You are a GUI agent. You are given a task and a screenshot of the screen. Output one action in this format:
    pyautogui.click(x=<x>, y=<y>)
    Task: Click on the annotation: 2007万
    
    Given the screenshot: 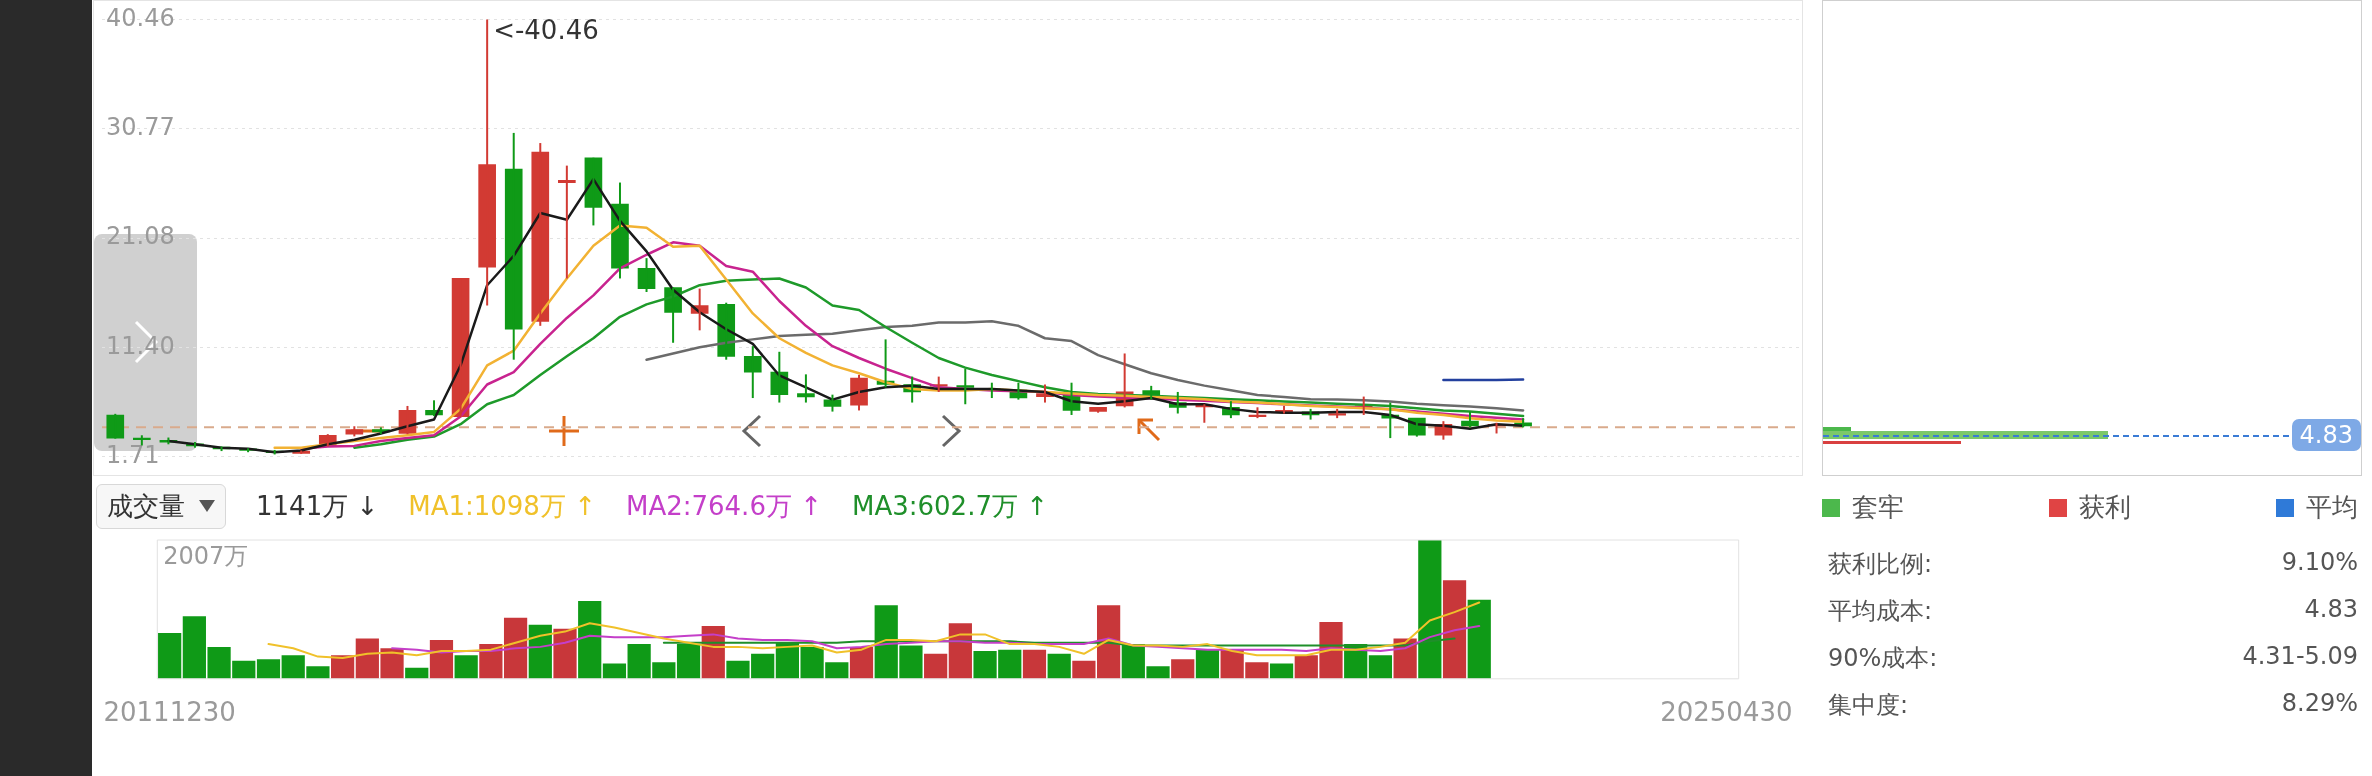 What is the action you would take?
    pyautogui.click(x=206, y=556)
    